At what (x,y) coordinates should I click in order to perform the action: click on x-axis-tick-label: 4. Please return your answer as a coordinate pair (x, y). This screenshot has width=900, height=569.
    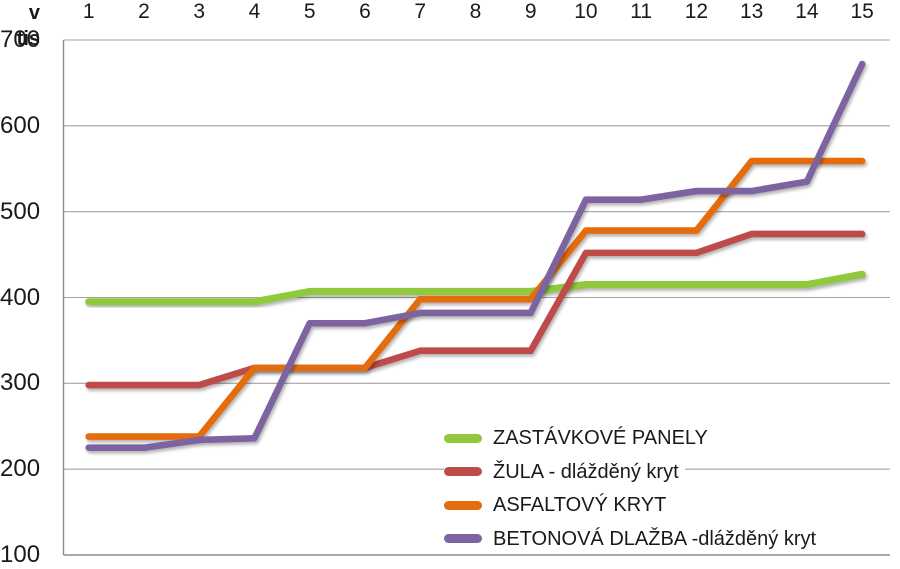
    Looking at the image, I should click on (254, 11).